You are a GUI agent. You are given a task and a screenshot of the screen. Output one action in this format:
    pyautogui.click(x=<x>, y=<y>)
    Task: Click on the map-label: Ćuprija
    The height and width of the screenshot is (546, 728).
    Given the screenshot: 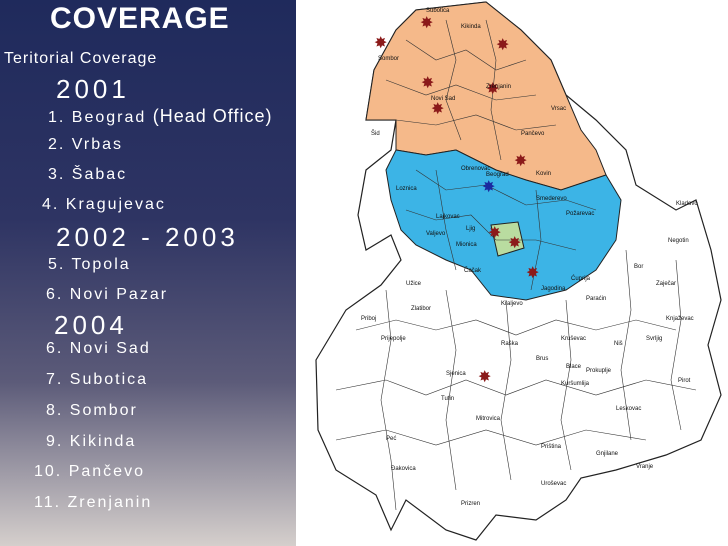 What is the action you would take?
    pyautogui.click(x=581, y=278)
    